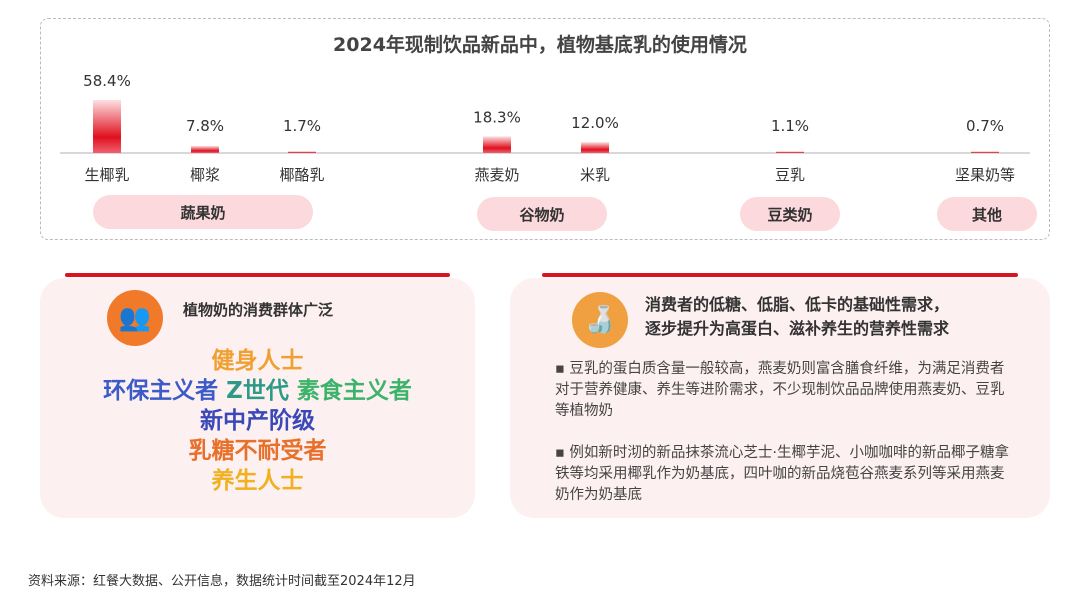  I want to click on category-label: 豆乳, so click(790, 175).